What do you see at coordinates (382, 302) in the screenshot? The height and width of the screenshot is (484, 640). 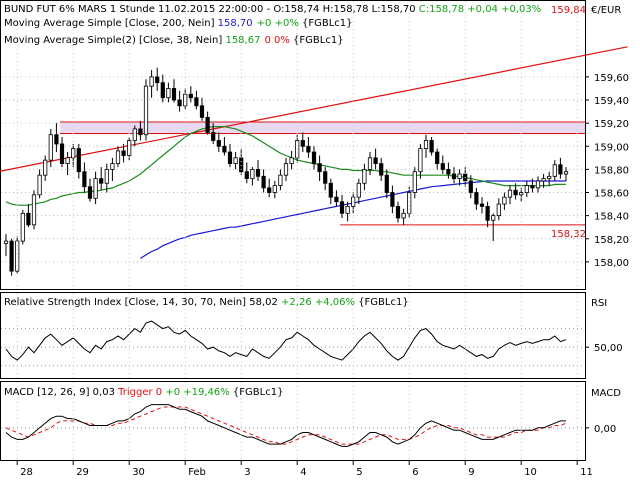 I see `rsi-source: {FGBLc1}` at bounding box center [382, 302].